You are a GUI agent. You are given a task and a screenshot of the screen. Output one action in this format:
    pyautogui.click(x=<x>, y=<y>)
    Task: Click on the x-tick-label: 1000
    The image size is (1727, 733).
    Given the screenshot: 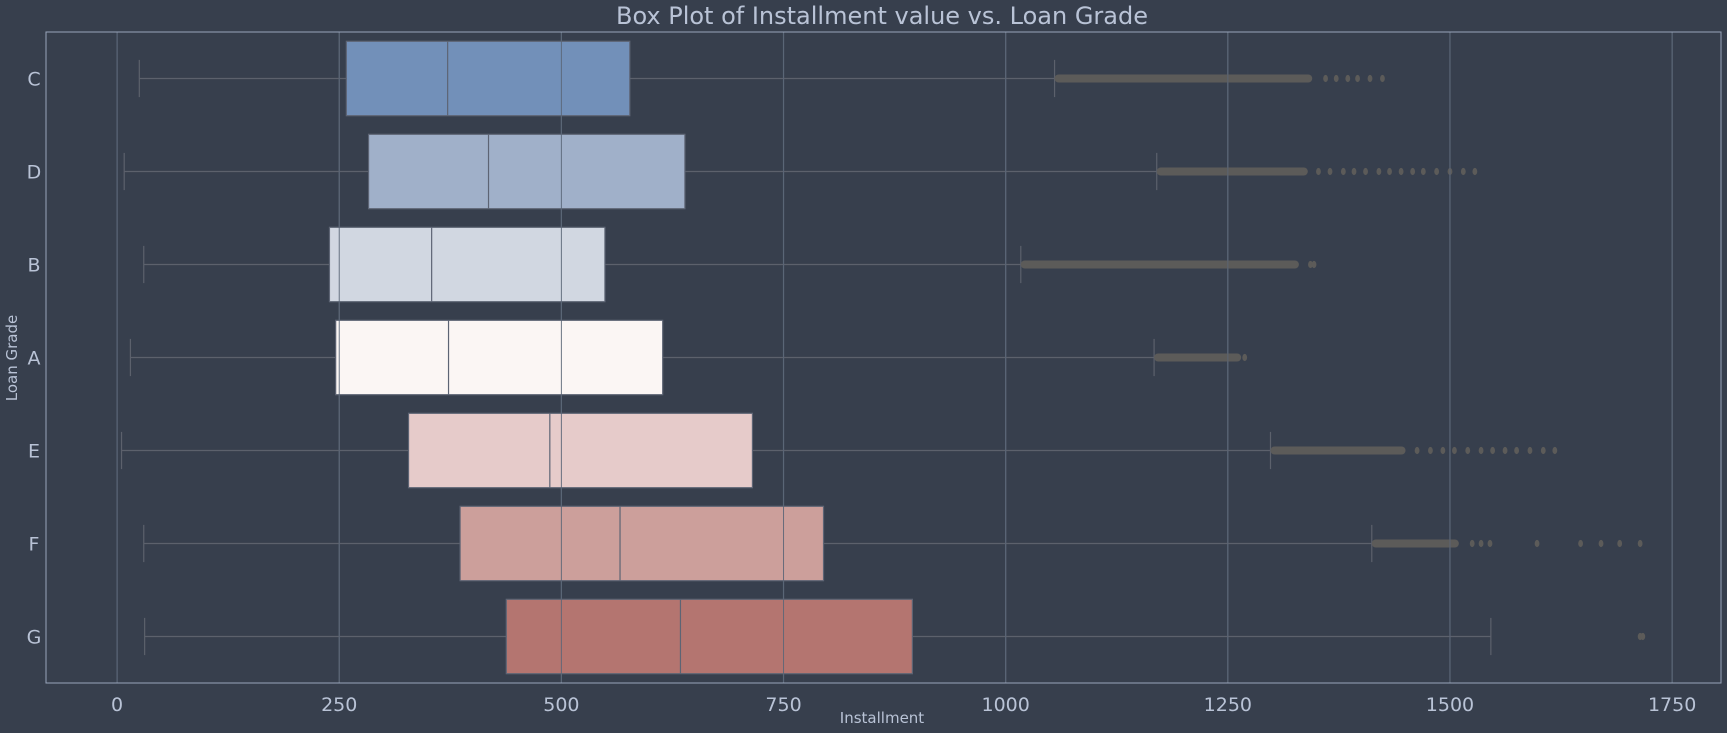 What is the action you would take?
    pyautogui.click(x=1006, y=705)
    